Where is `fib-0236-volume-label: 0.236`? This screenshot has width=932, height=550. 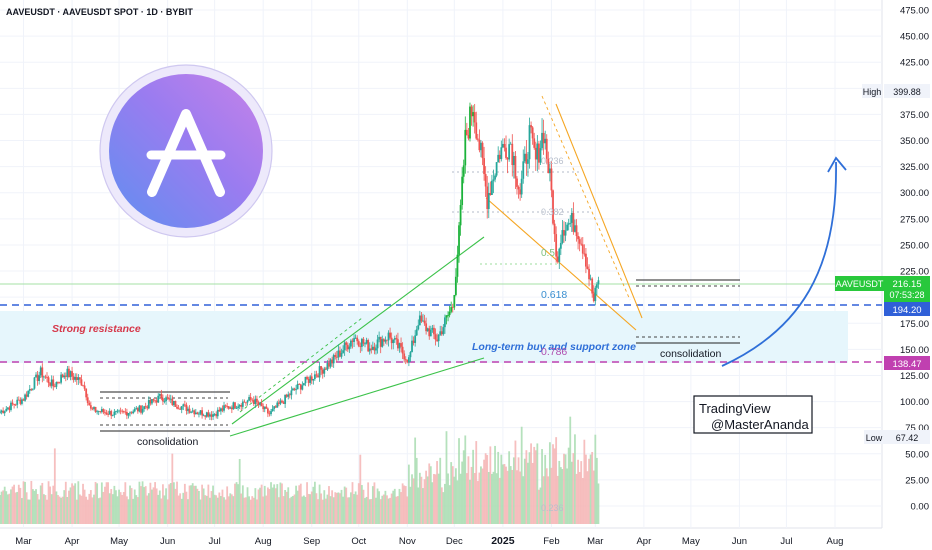 fib-0236-volume-label: 0.236 is located at coordinates (552, 508).